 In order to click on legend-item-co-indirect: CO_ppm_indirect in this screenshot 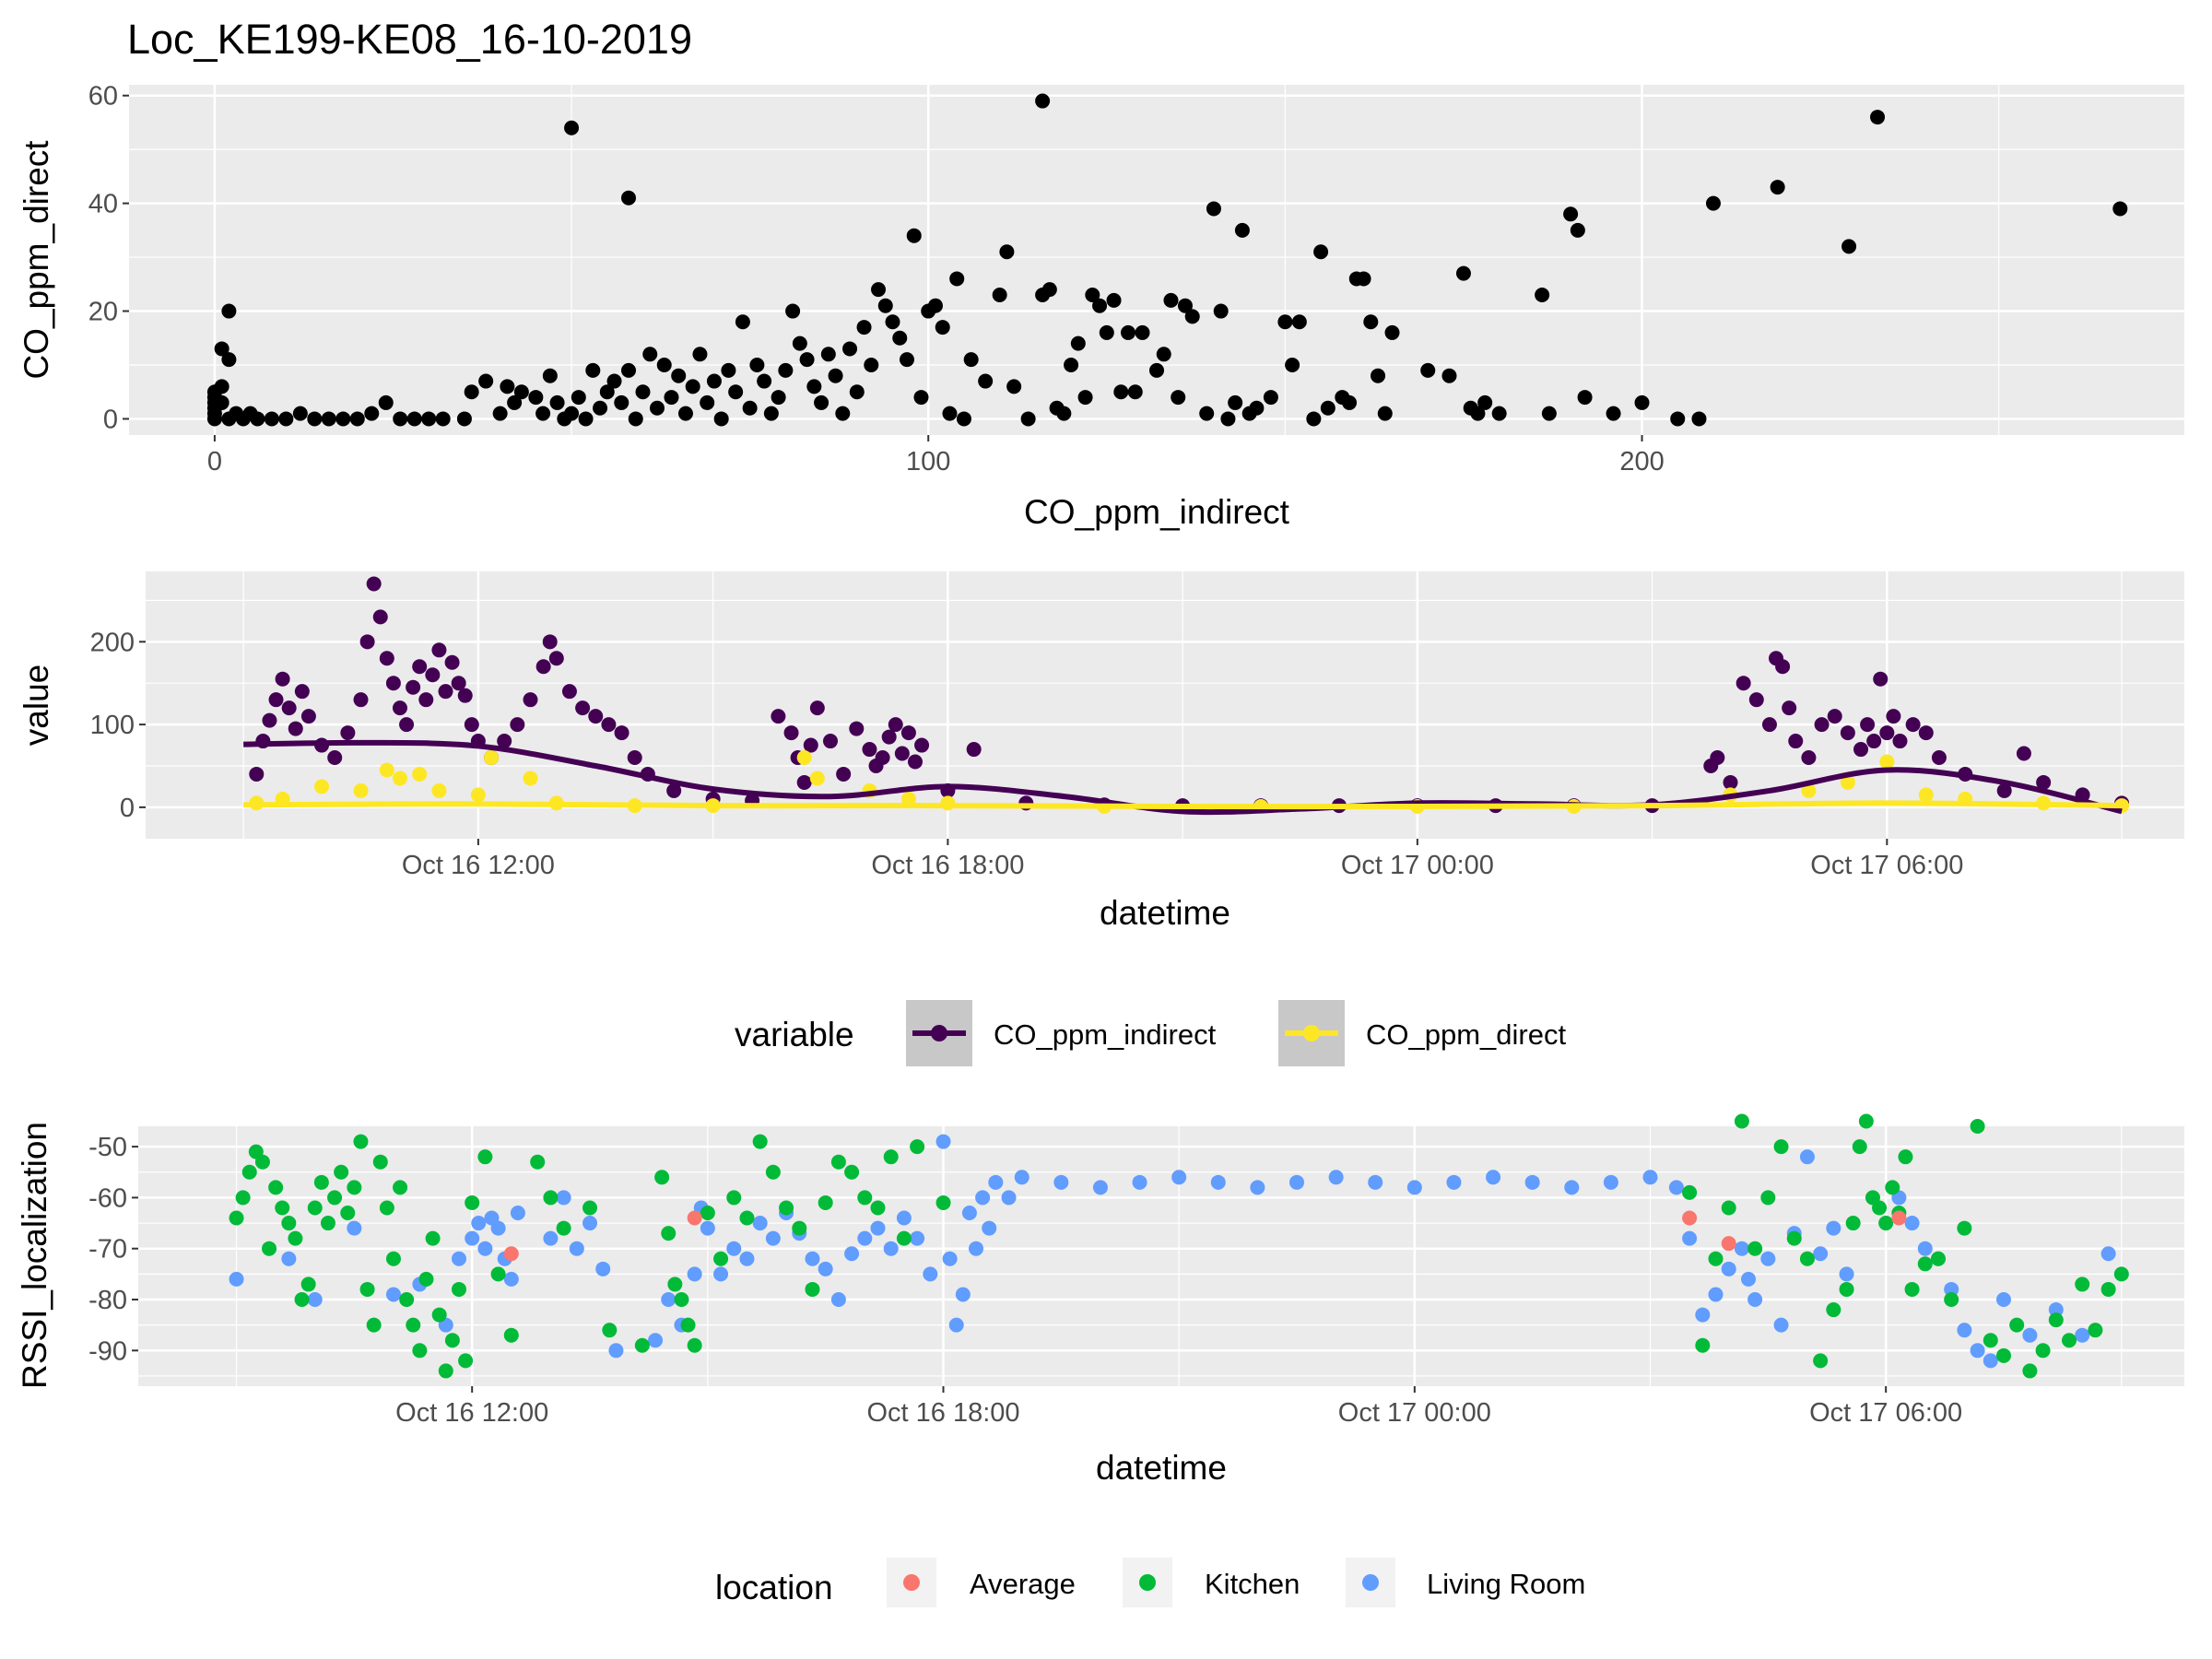, I will do `click(1061, 1033)`.